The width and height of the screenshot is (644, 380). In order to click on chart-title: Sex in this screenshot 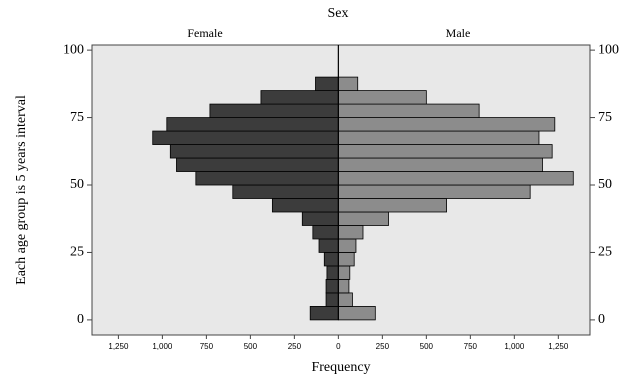, I will do `click(338, 13)`.